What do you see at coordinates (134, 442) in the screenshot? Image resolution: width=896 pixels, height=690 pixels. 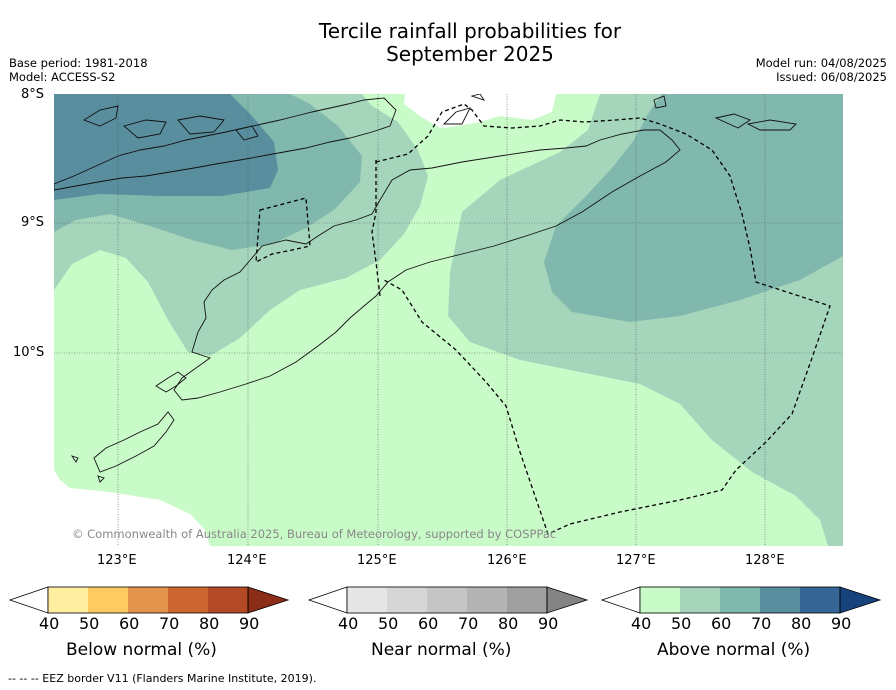 I see `west-islands` at bounding box center [134, 442].